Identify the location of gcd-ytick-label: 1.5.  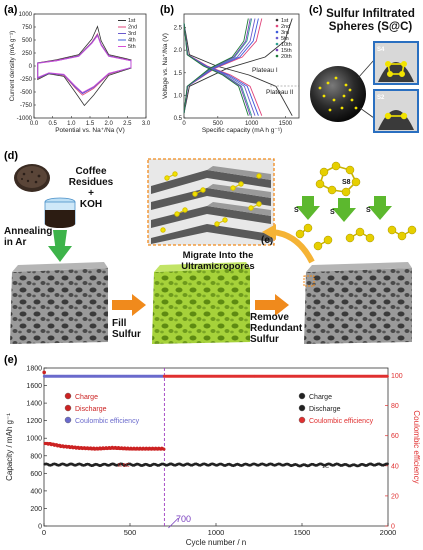
(178, 74).